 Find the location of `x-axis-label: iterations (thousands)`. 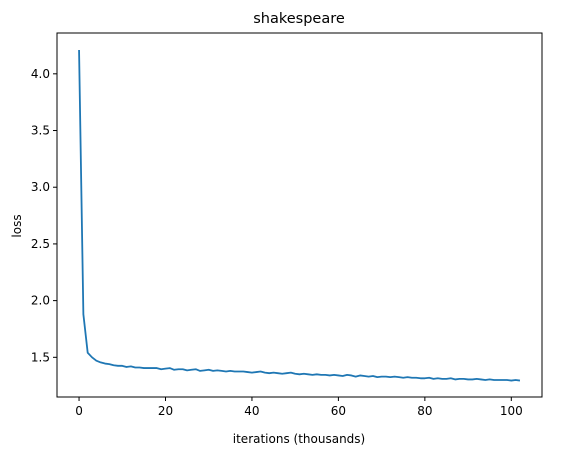

x-axis-label: iterations (thousands) is located at coordinates (299, 439).